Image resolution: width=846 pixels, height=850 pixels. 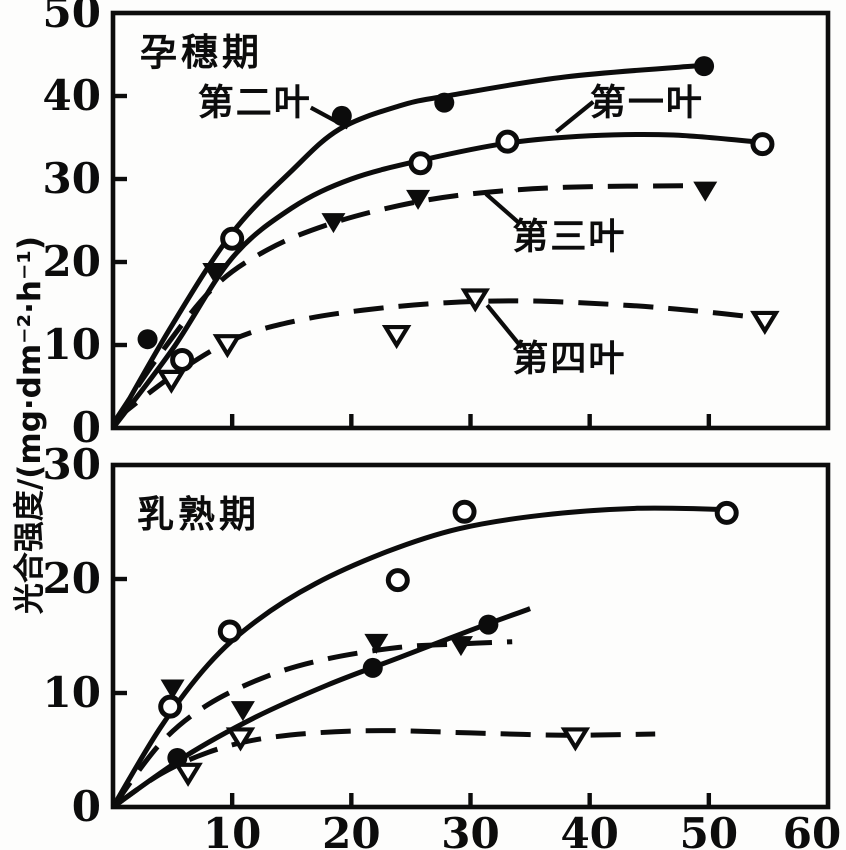 What do you see at coordinates (255, 103) in the screenshot?
I see `series-label: 第二叶` at bounding box center [255, 103].